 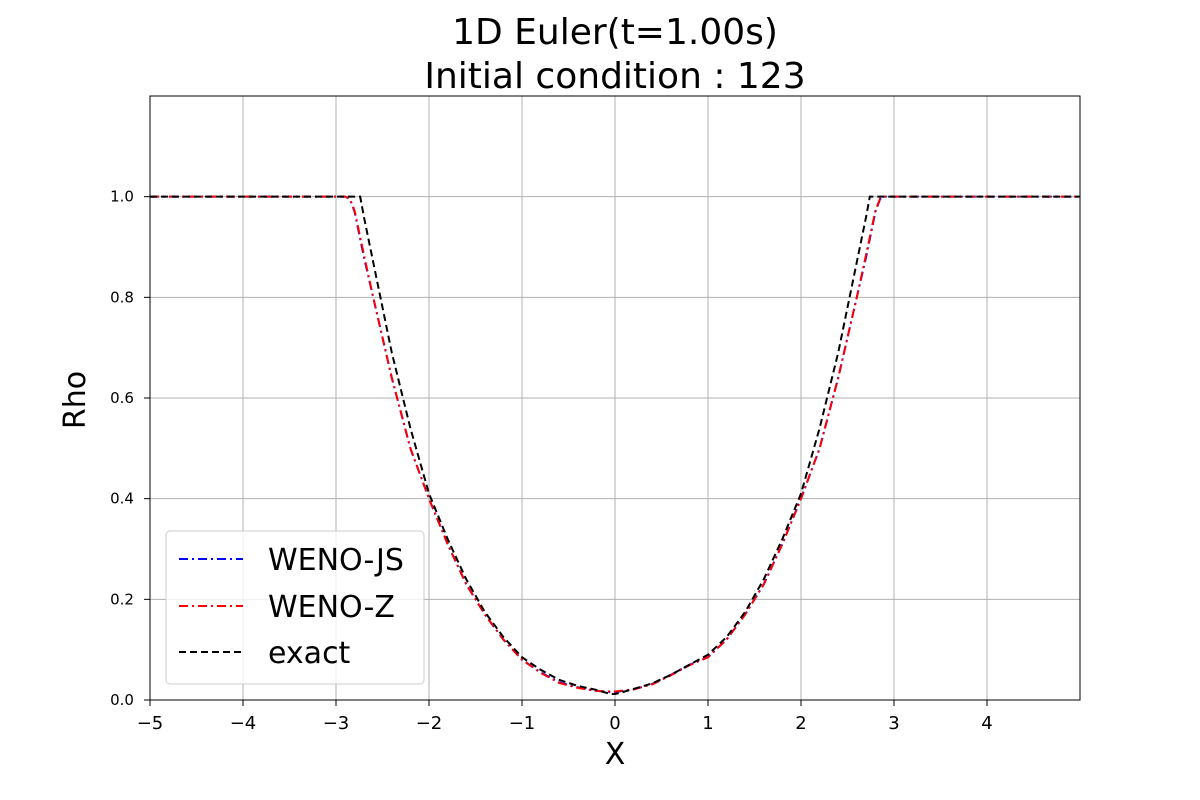 I want to click on x-tick-label: −5, so click(x=150, y=723).